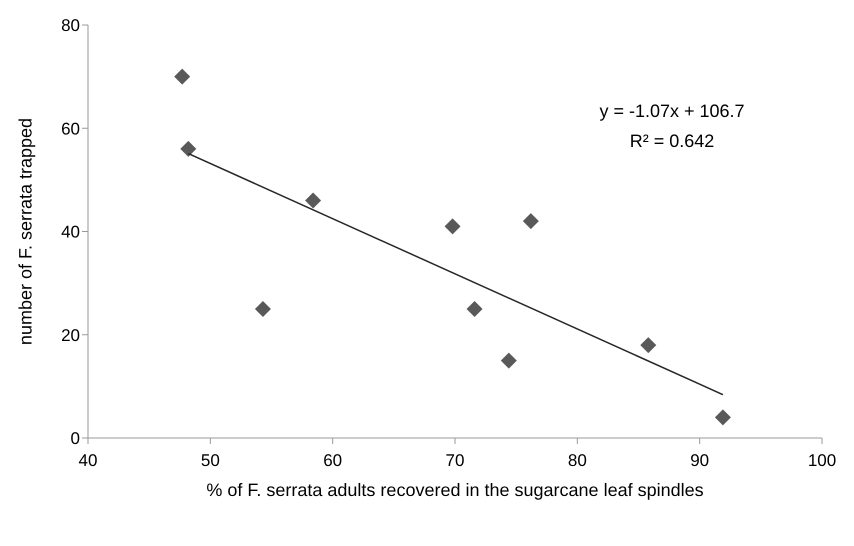  Describe the element at coordinates (70, 232) in the screenshot. I see `y-tick-label: 40` at that location.